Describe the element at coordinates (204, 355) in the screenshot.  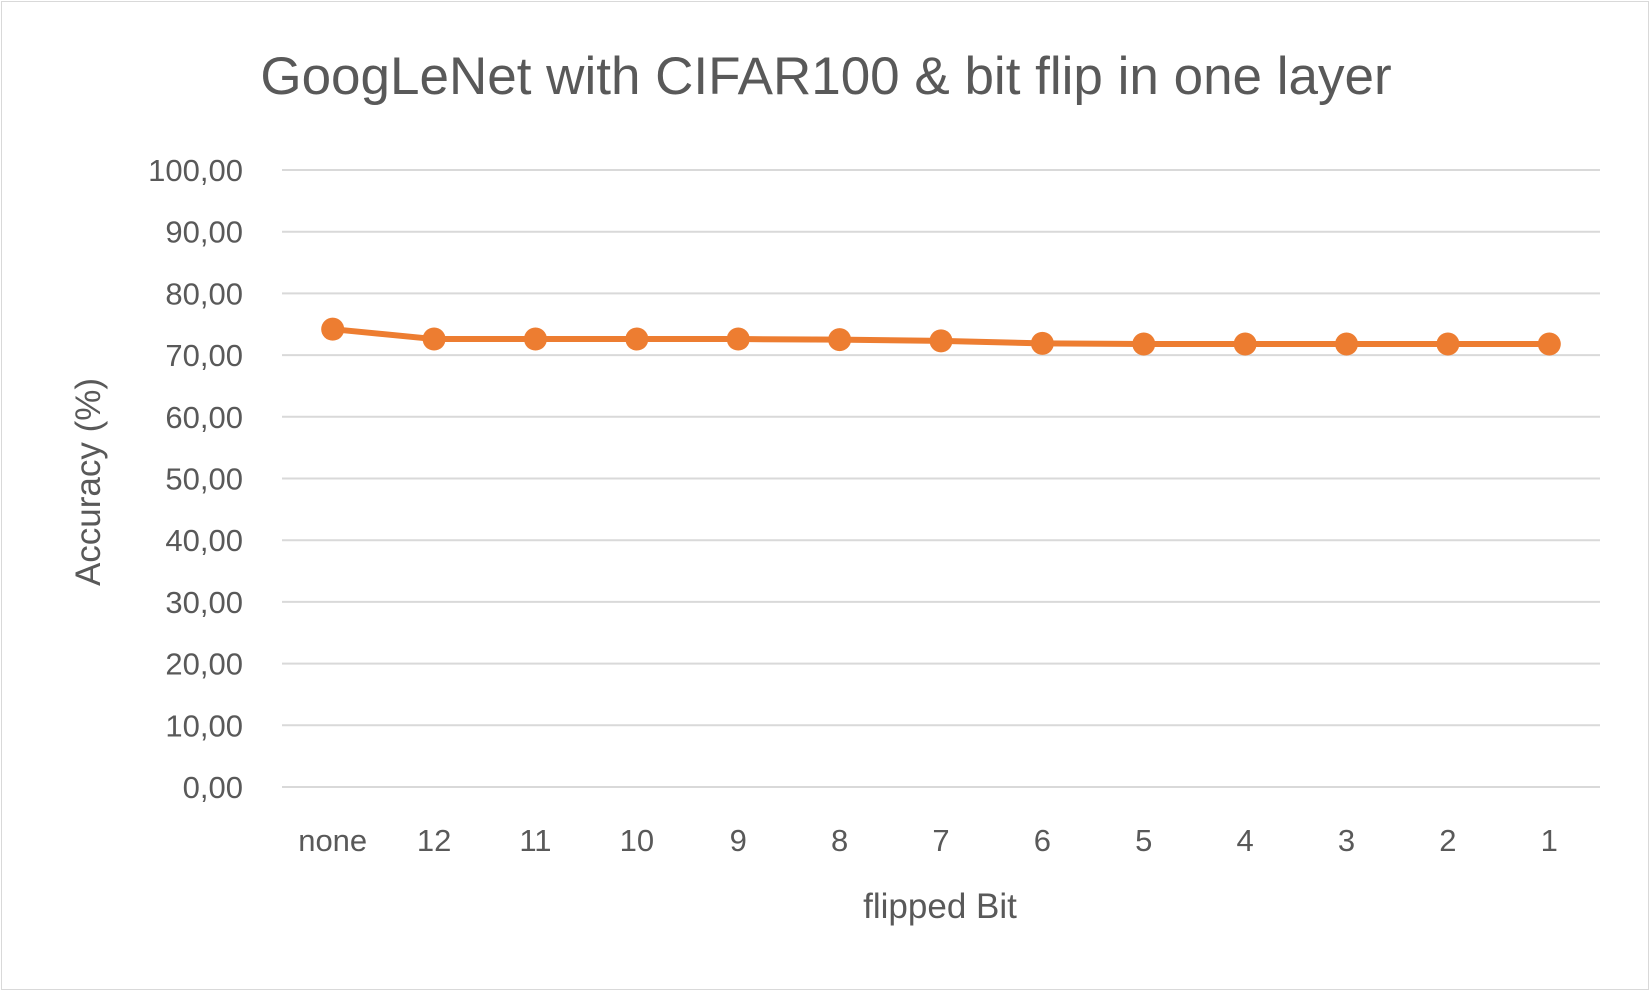
I see `y-tick-label: 70,00` at that location.